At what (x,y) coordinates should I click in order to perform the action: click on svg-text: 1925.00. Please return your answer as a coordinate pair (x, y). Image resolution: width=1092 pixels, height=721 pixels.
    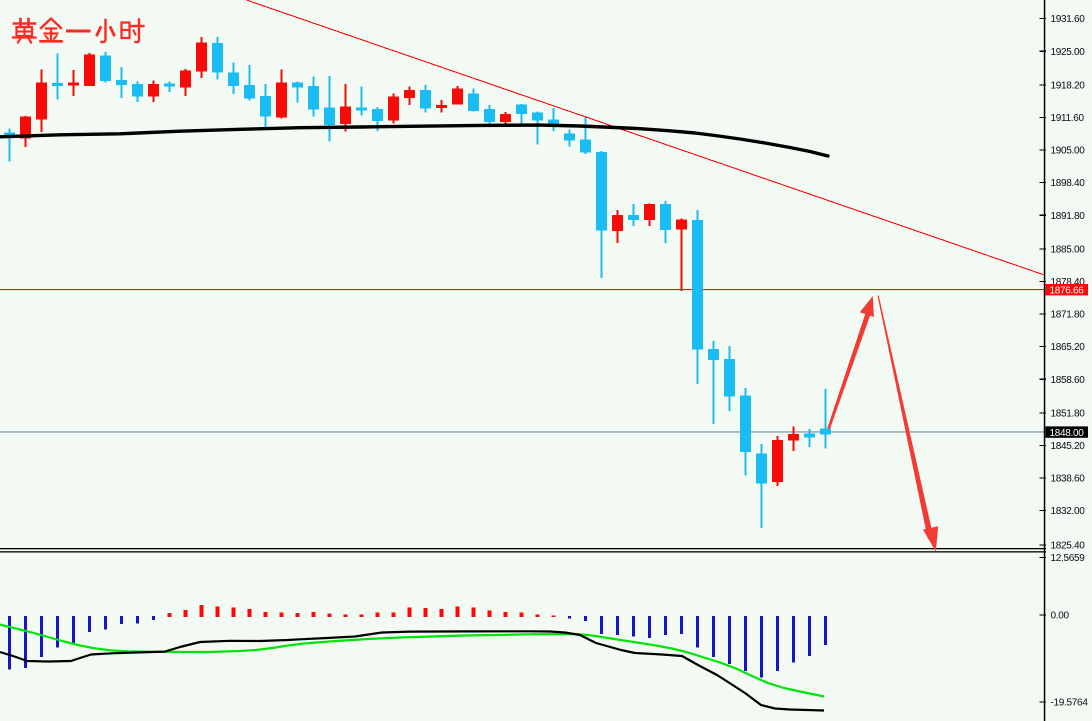
    Looking at the image, I should click on (1068, 52).